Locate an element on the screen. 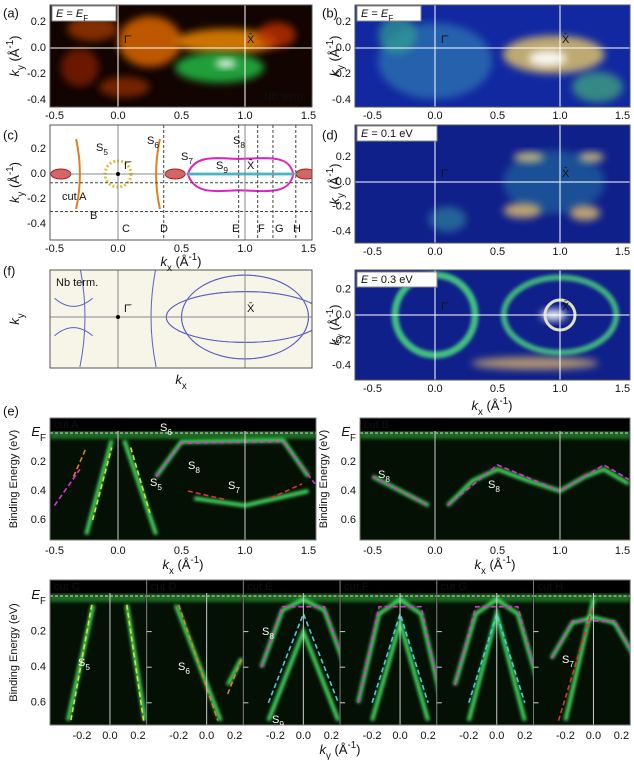  contour is located at coordinates (73, 332).